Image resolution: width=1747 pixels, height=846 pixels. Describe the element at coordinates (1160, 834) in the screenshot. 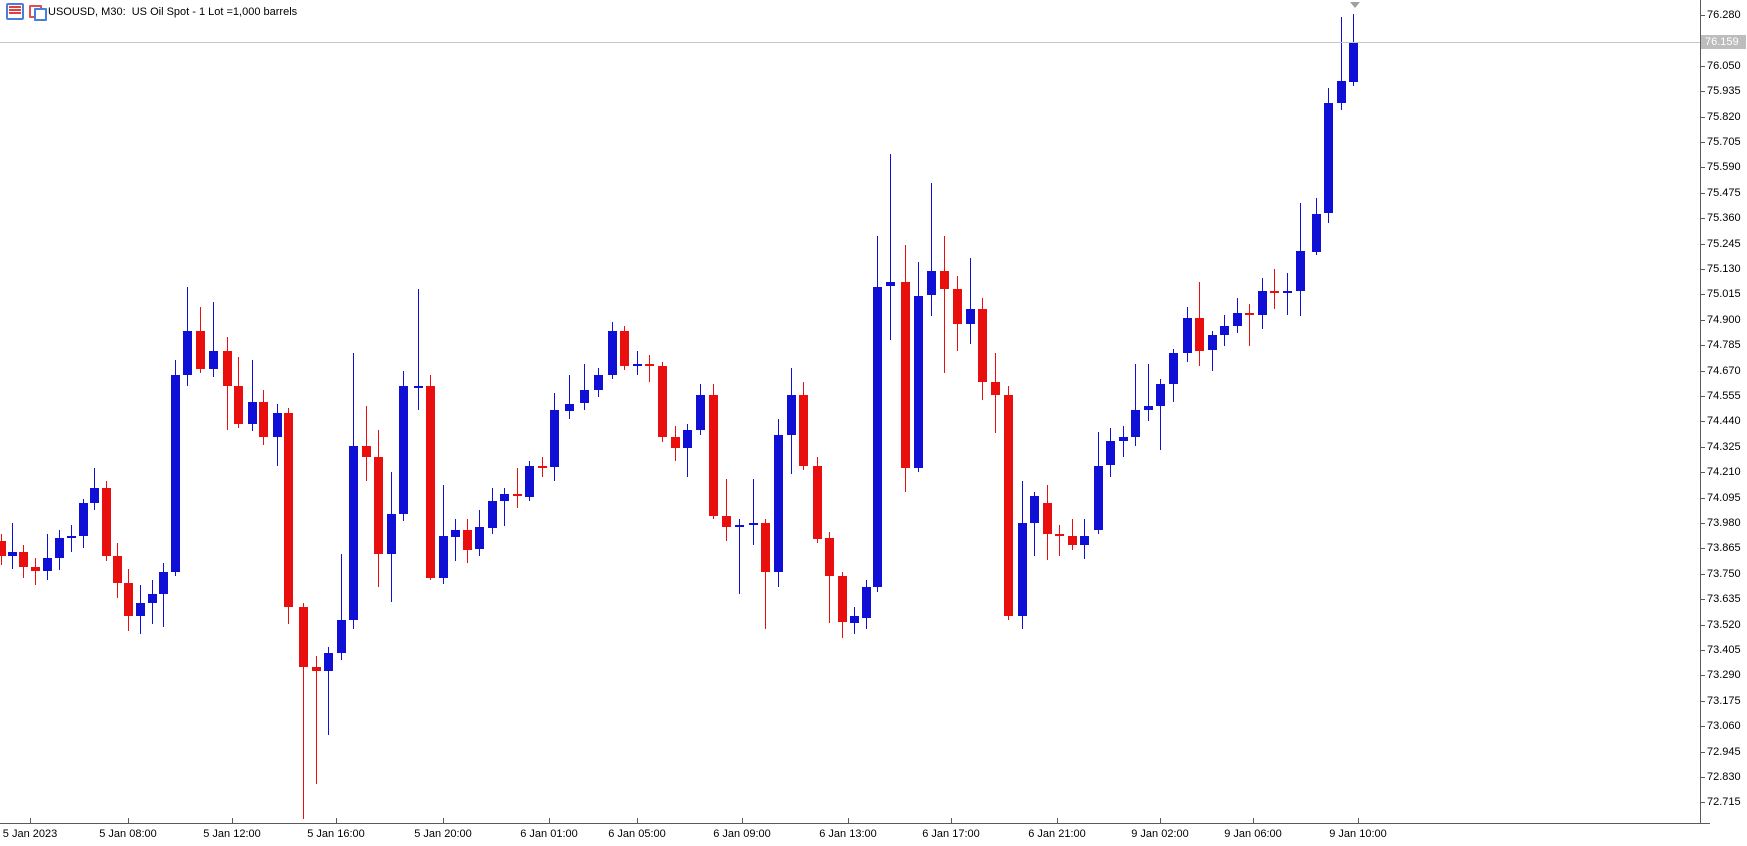

I see `time-axis-label: 9 Jan 02:00` at that location.